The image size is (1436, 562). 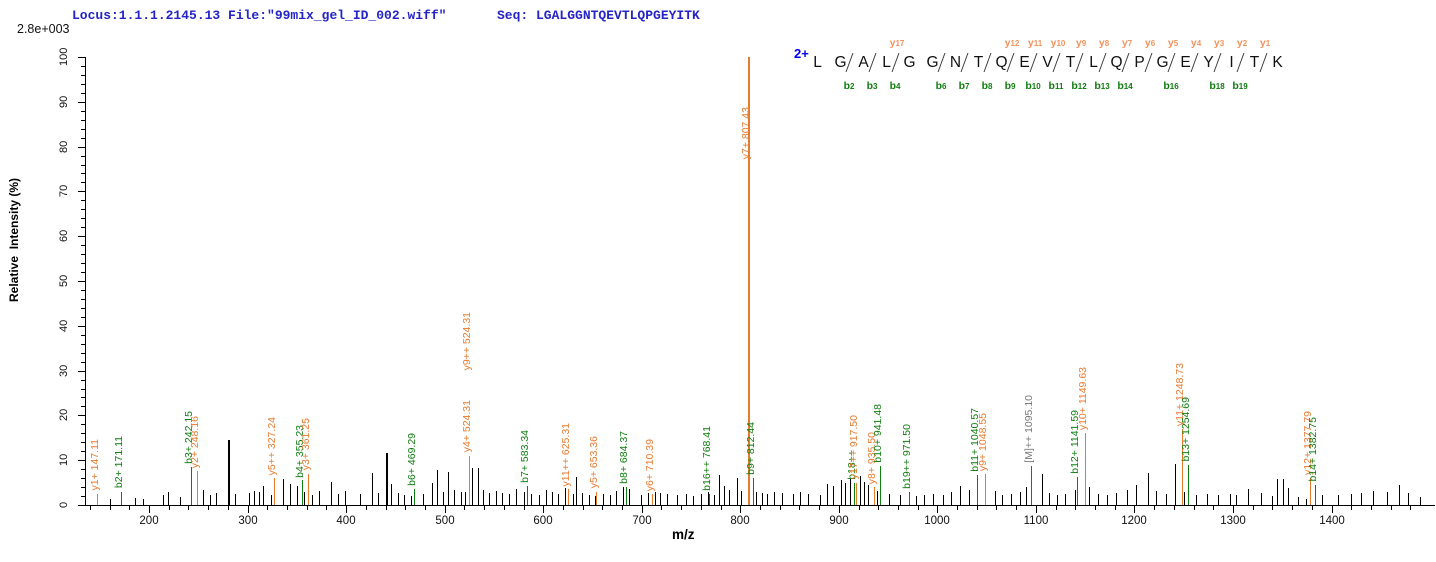 What do you see at coordinates (707, 458) in the screenshot?
I see `fragment-peak-label: b16++ 768.41` at bounding box center [707, 458].